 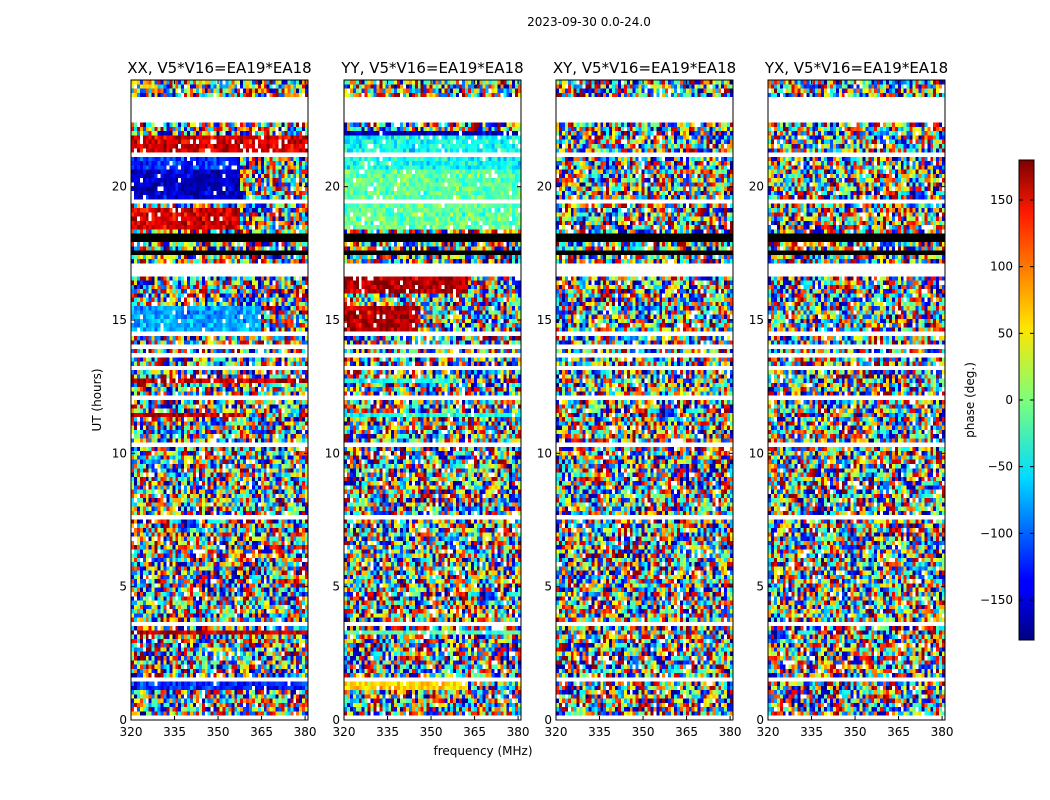 I want to click on figure-title: 2023-09-30 0.0-24.0, so click(x=589, y=22).